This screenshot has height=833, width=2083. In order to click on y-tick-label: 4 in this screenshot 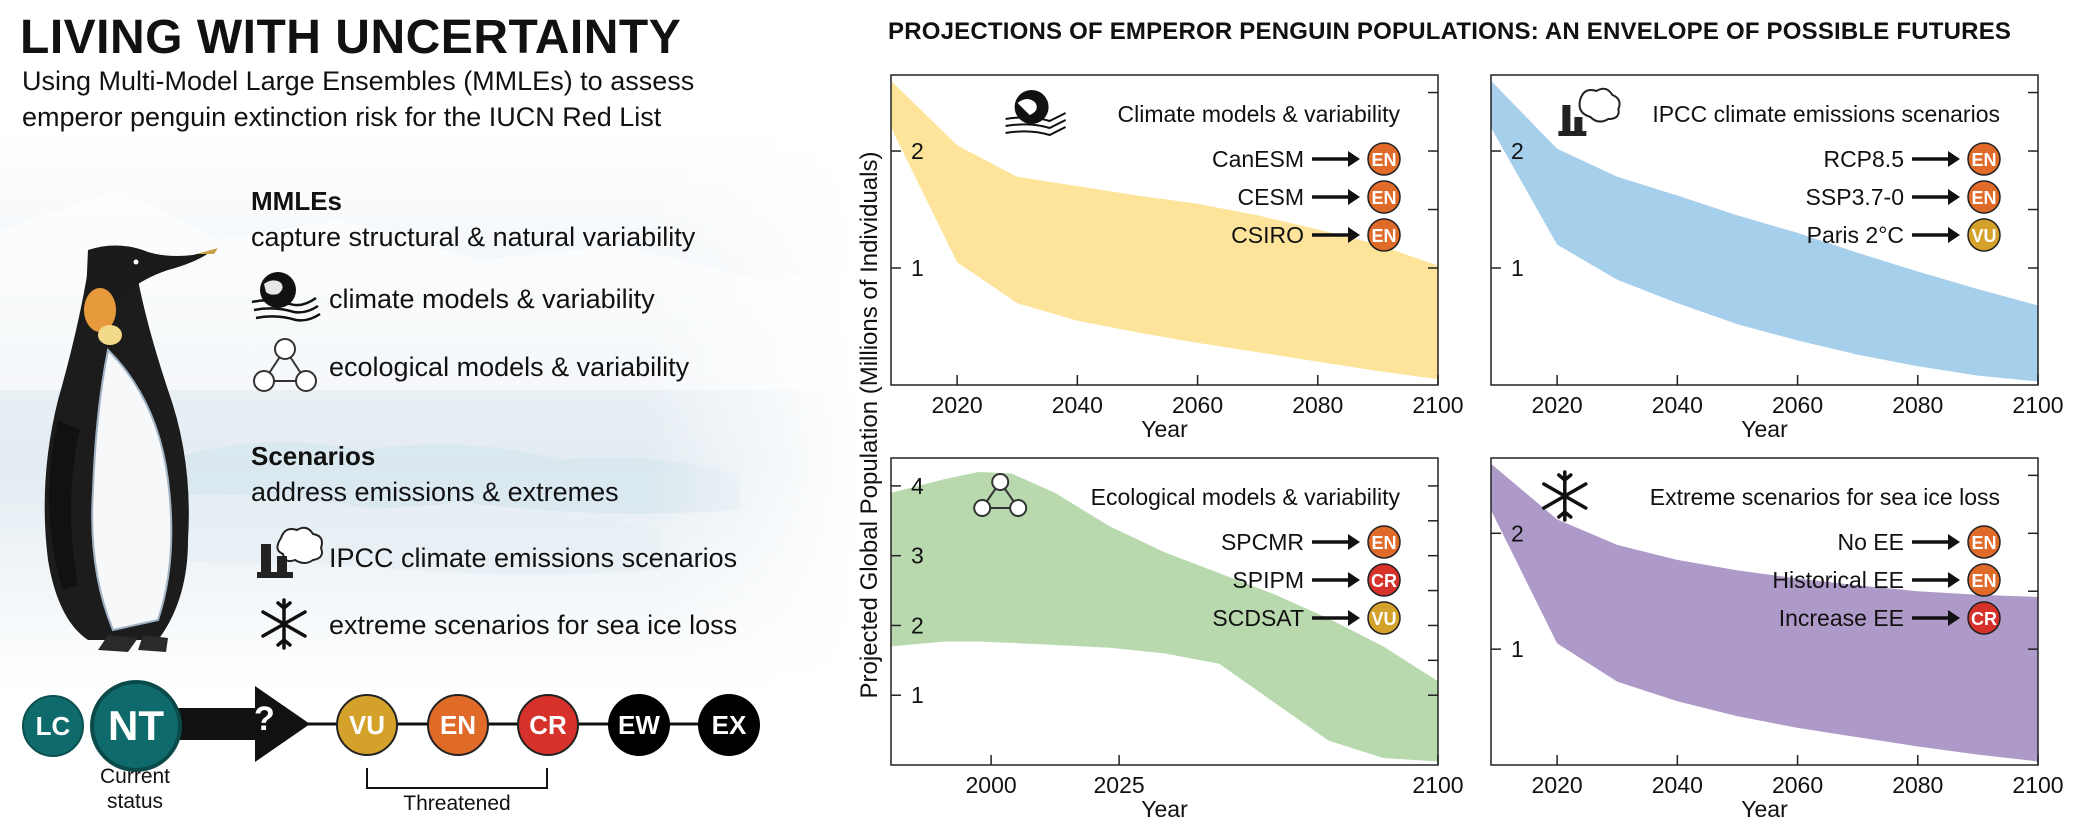, I will do `click(917, 486)`.